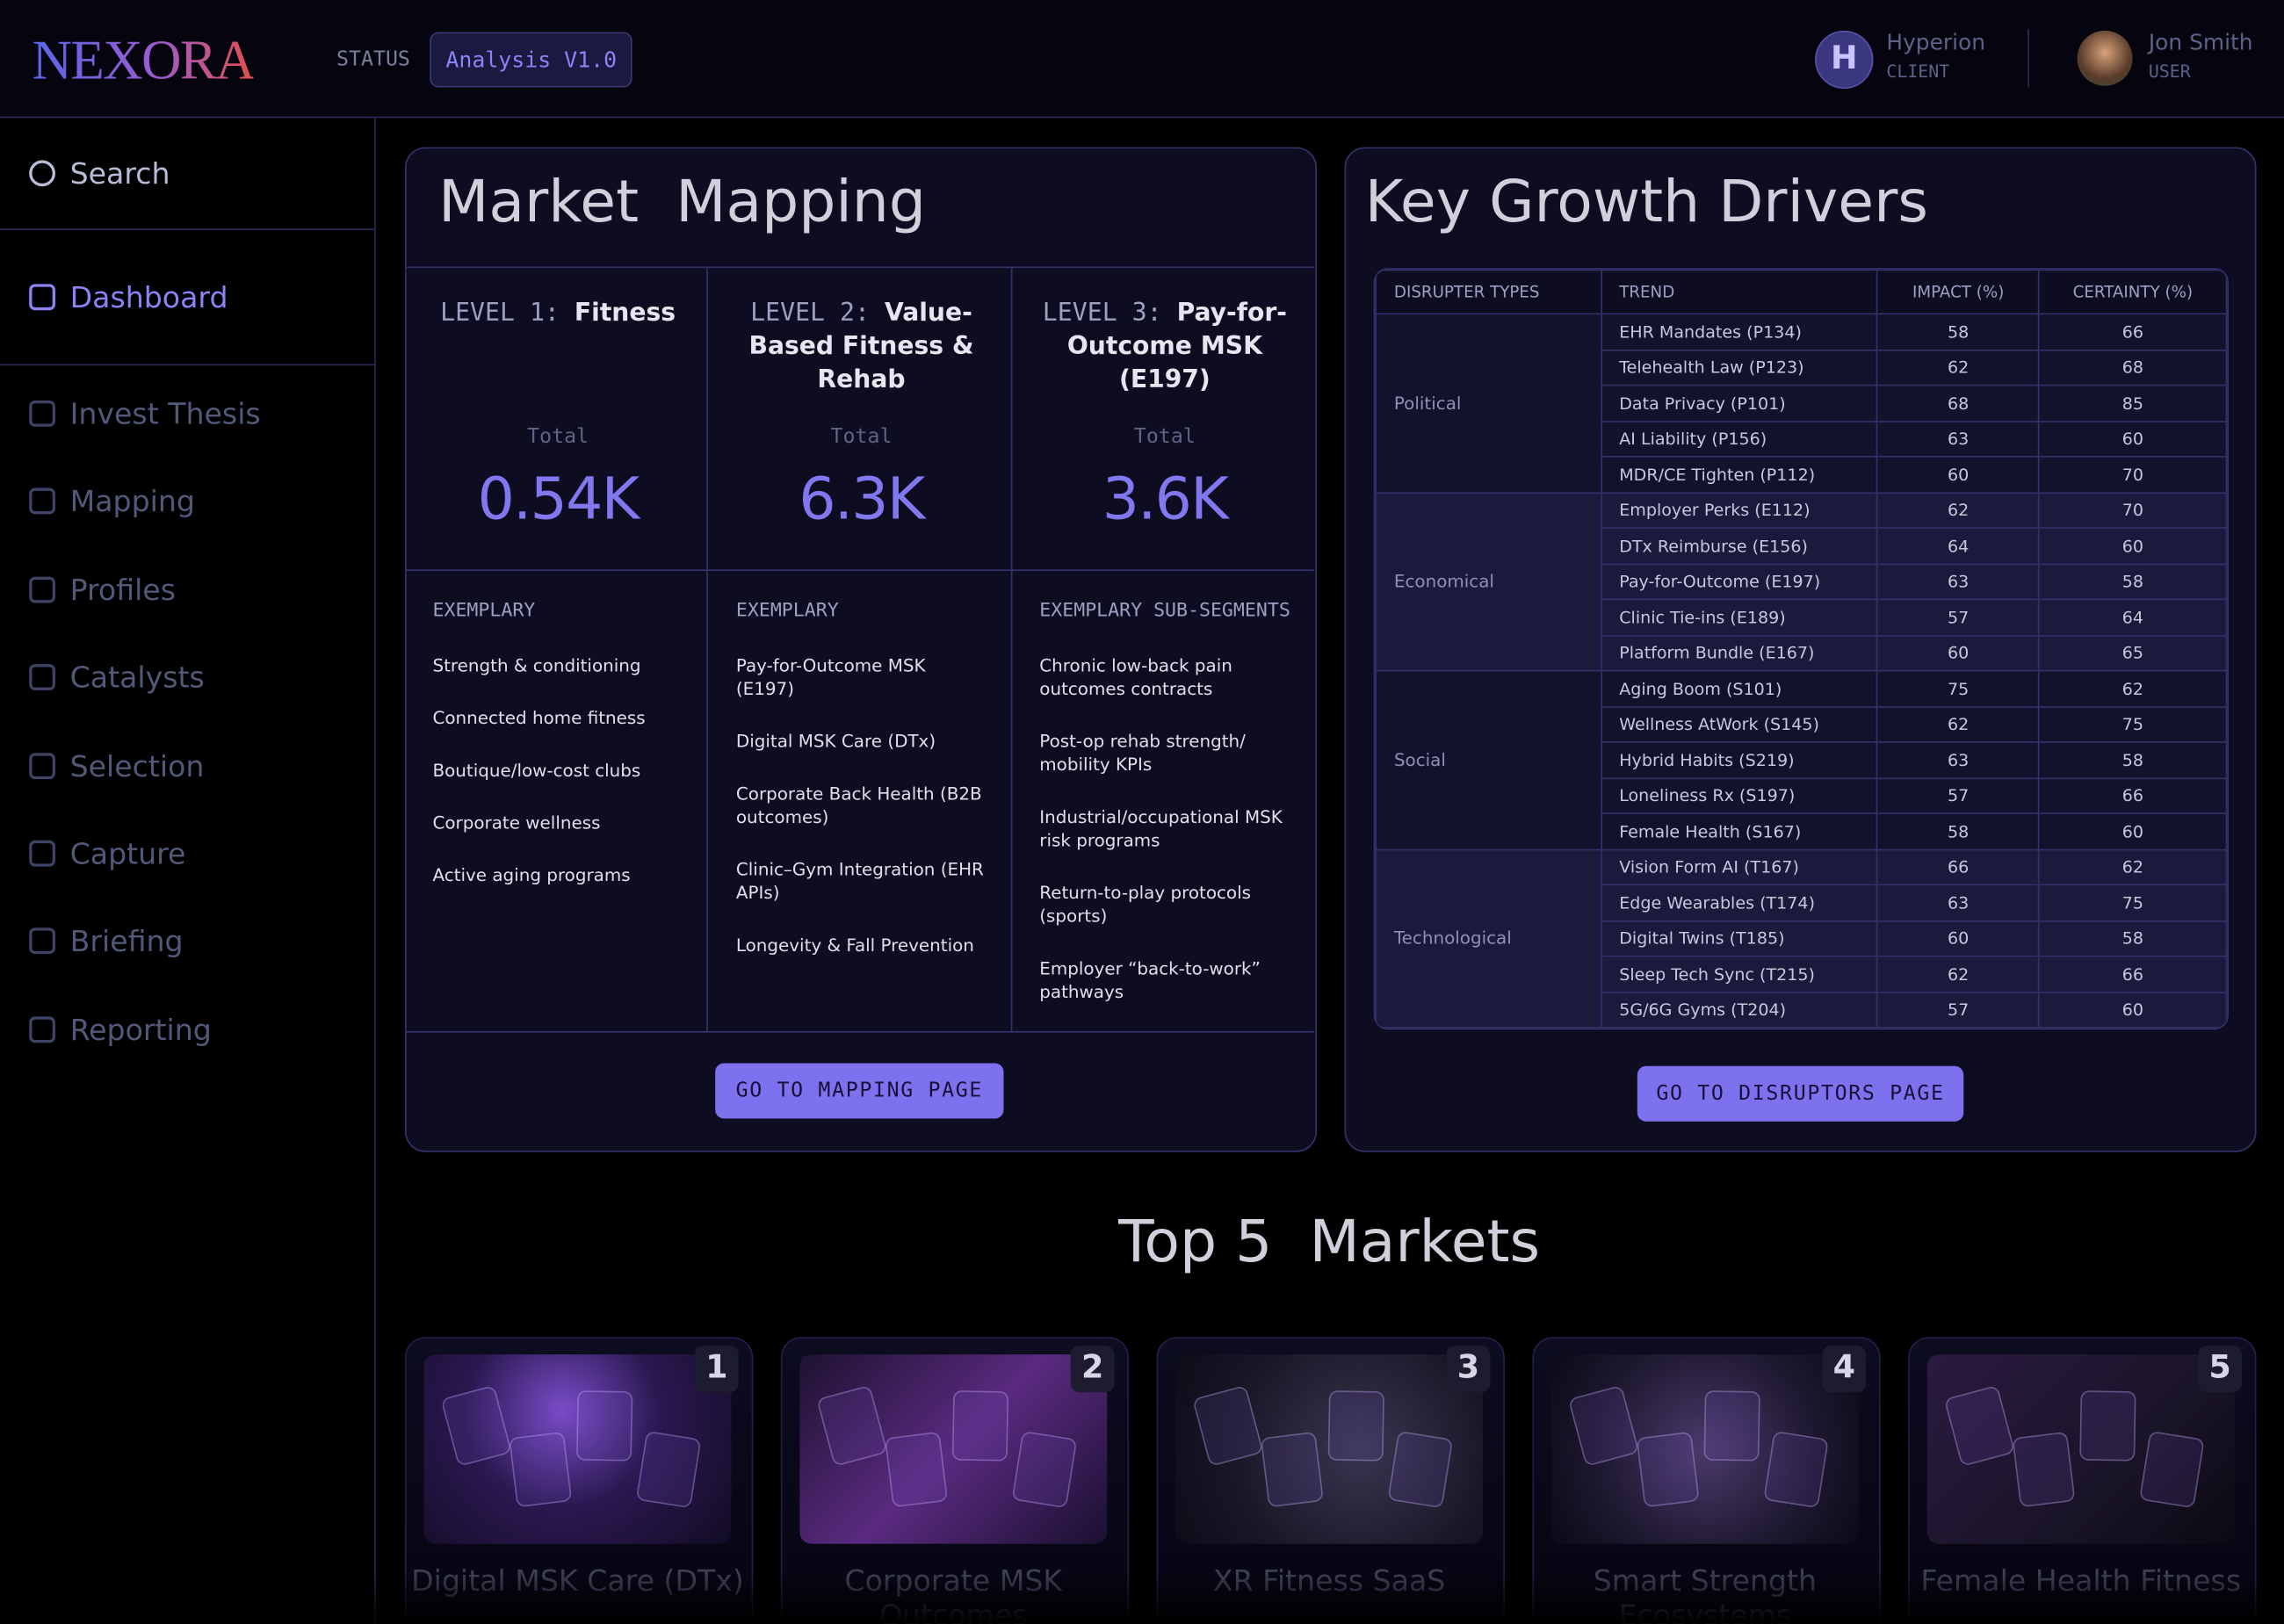 The height and width of the screenshot is (1624, 2284). I want to click on status-badge: Analysis V1.0, so click(531, 60).